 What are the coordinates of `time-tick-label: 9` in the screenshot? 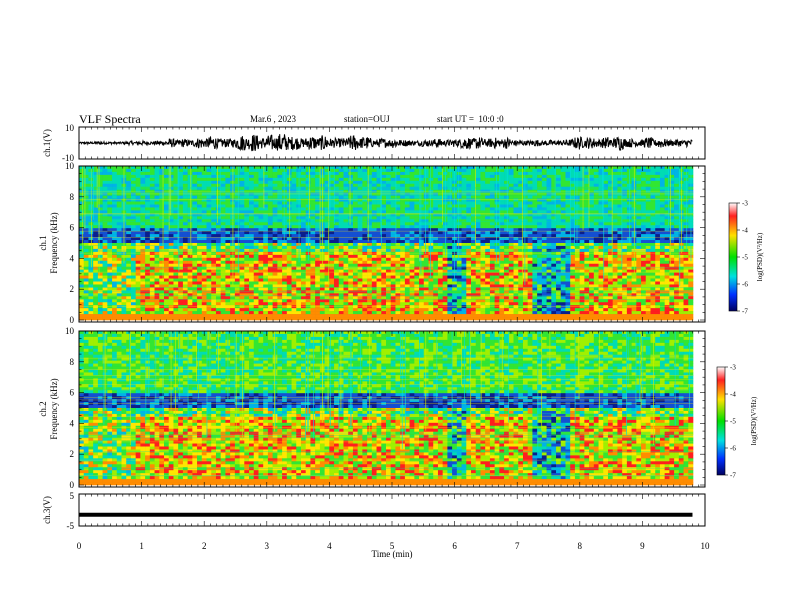 It's located at (642, 546).